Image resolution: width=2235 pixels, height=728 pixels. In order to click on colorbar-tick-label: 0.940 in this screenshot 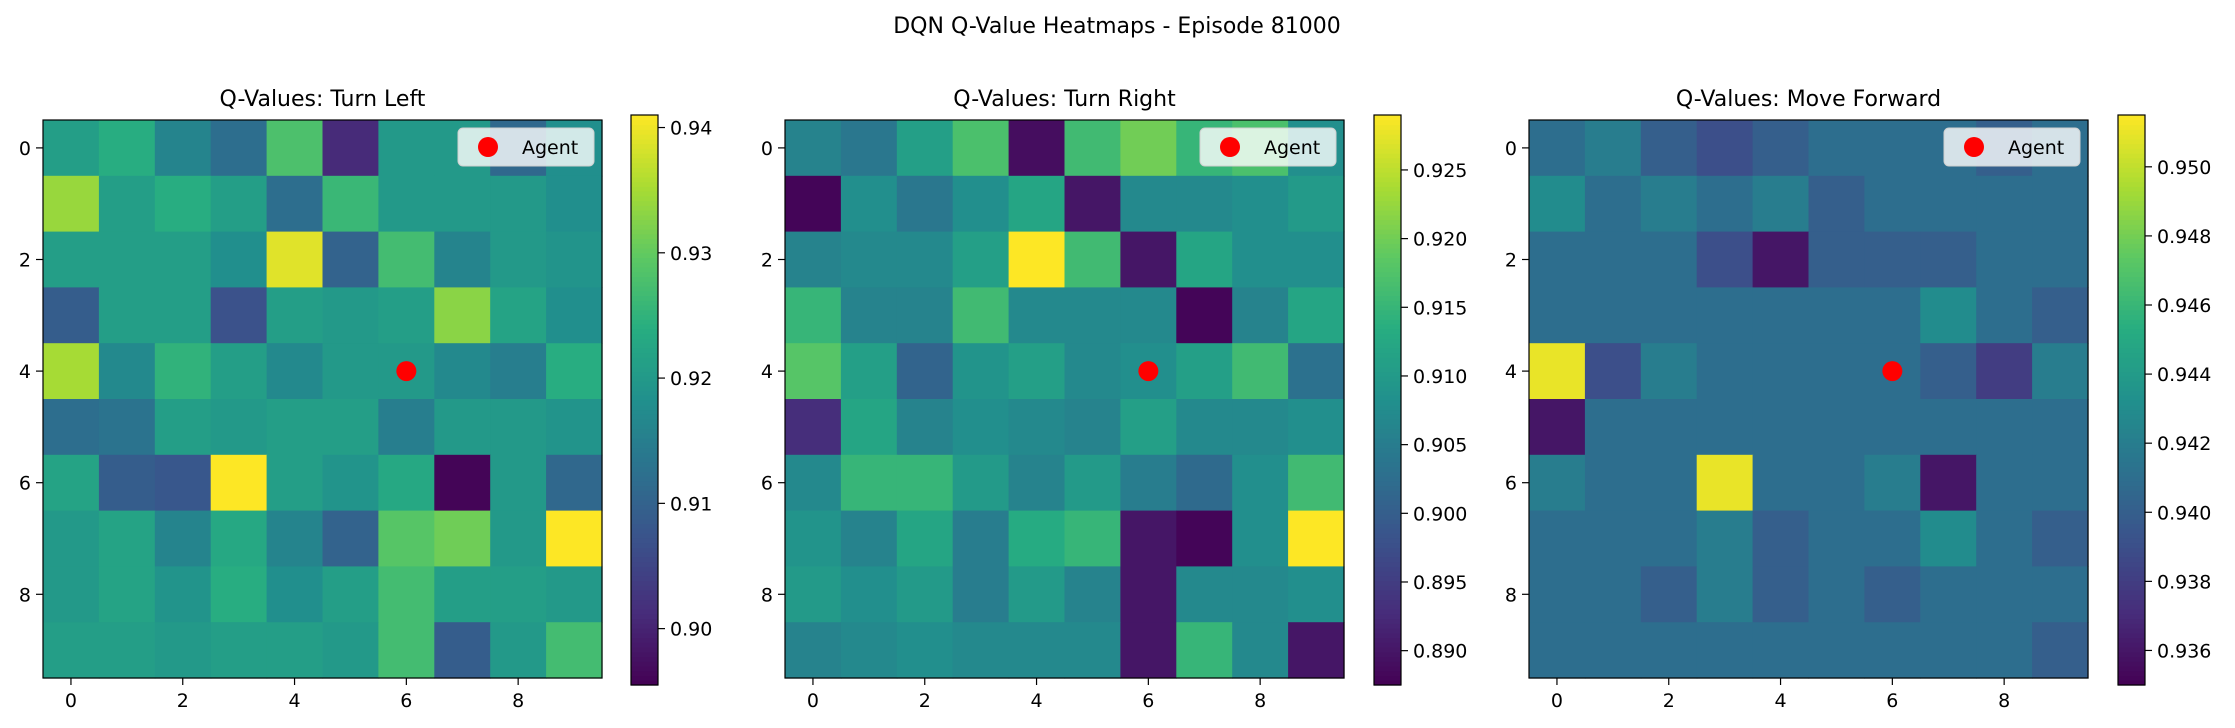, I will do `click(2184, 513)`.